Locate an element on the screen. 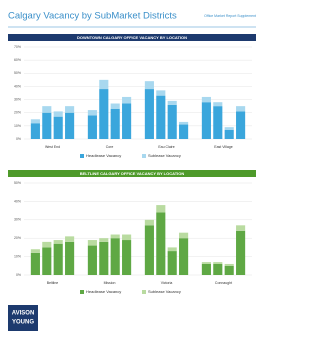  y-tick-label: 40% is located at coordinates (17, 201).